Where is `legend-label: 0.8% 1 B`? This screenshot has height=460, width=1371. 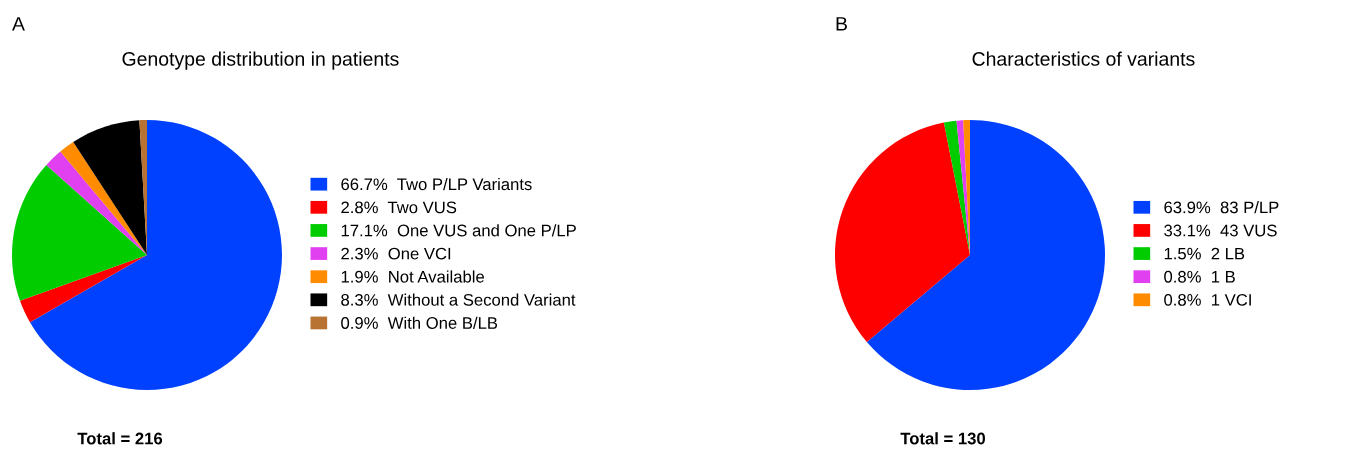
legend-label: 0.8% 1 B is located at coordinates (1199, 276).